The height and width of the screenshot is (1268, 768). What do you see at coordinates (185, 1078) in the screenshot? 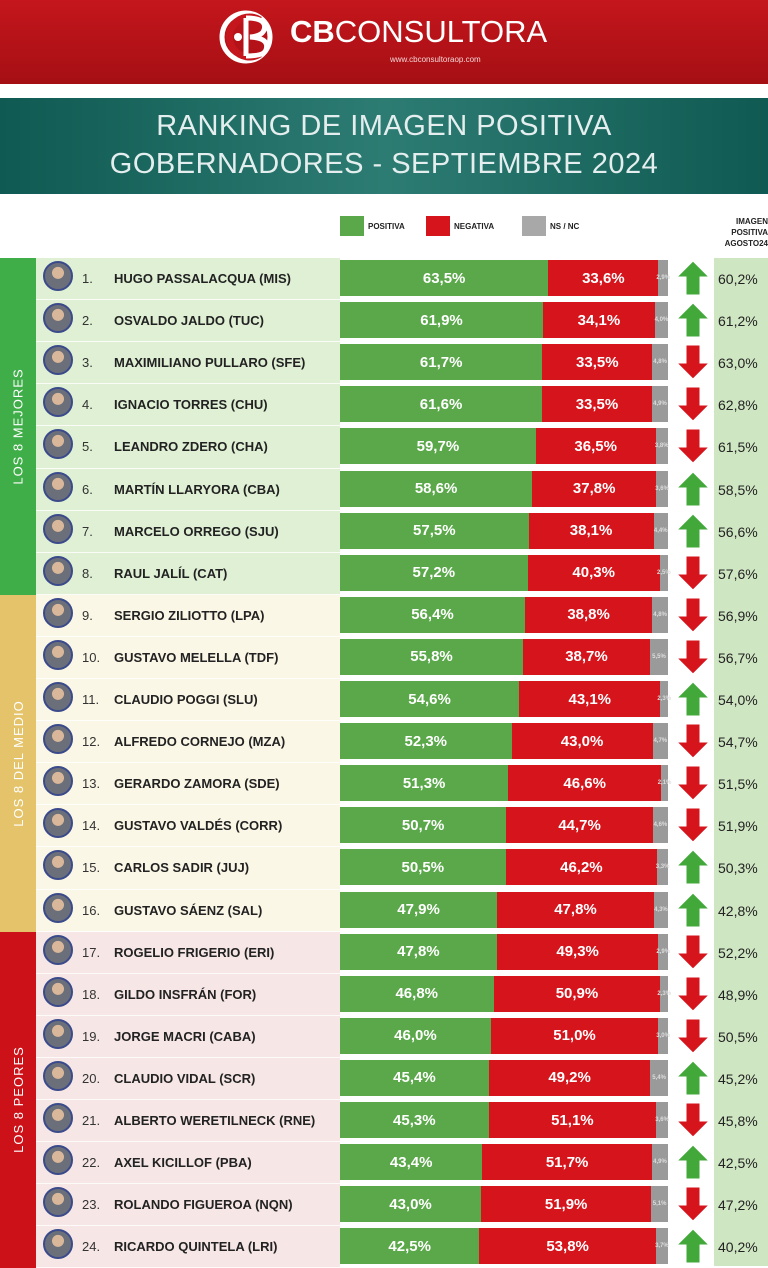
I see `governor-name: CLAUDIO VIDAL (SCR)` at bounding box center [185, 1078].